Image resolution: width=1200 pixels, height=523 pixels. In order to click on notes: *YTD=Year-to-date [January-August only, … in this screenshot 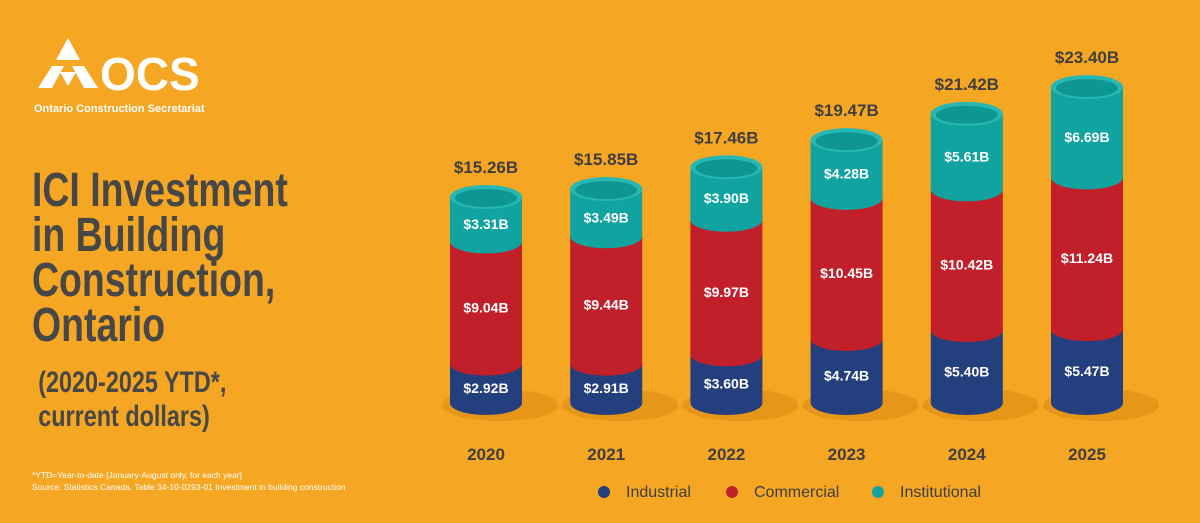, I will do `click(189, 481)`.